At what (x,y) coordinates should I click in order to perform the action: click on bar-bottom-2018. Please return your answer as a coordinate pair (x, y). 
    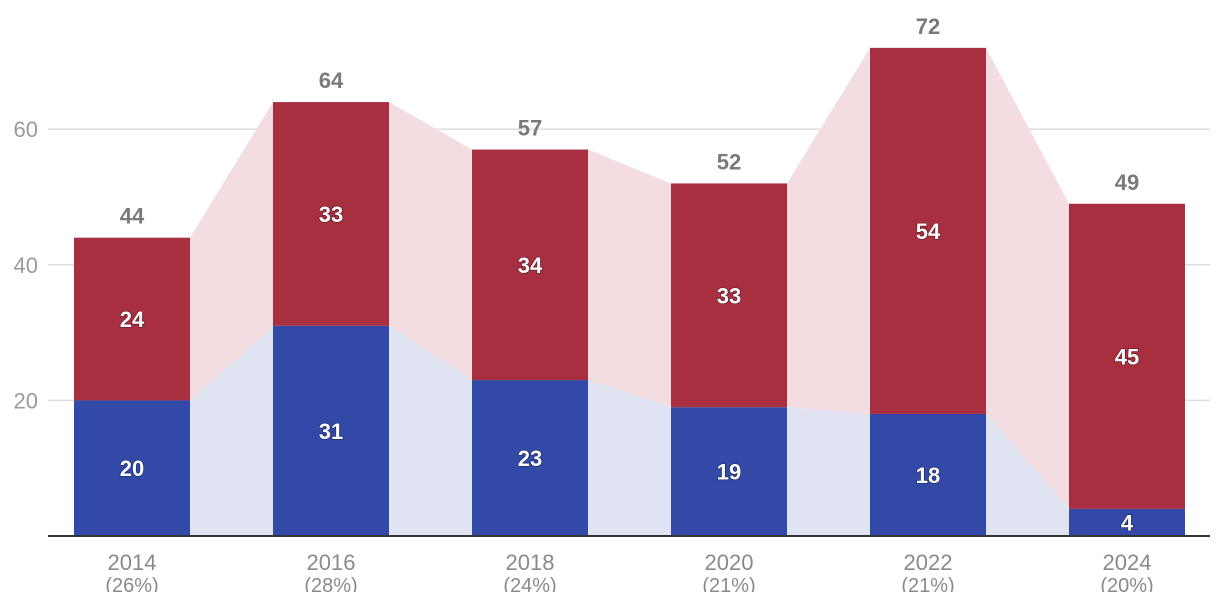
    Looking at the image, I should click on (530, 458).